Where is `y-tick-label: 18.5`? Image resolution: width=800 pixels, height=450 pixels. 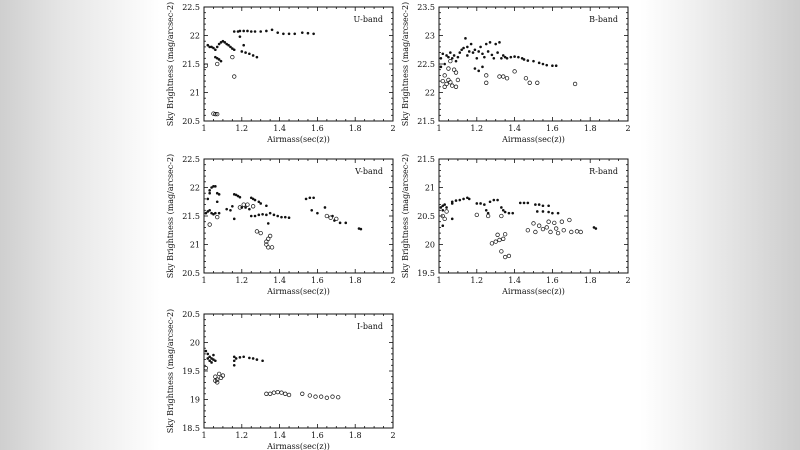
y-tick-label: 18.5 is located at coordinates (191, 428).